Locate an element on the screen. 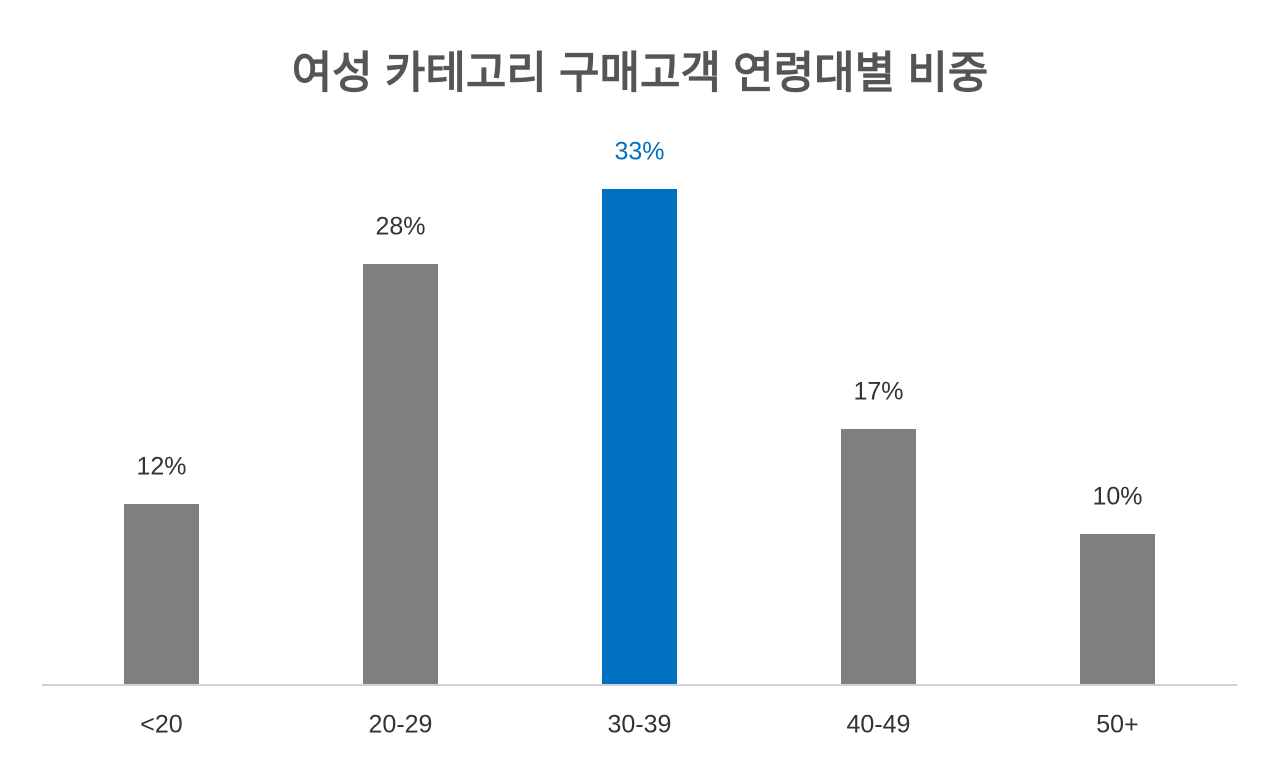 The width and height of the screenshot is (1280, 770). data-label: 17% is located at coordinates (878, 392).